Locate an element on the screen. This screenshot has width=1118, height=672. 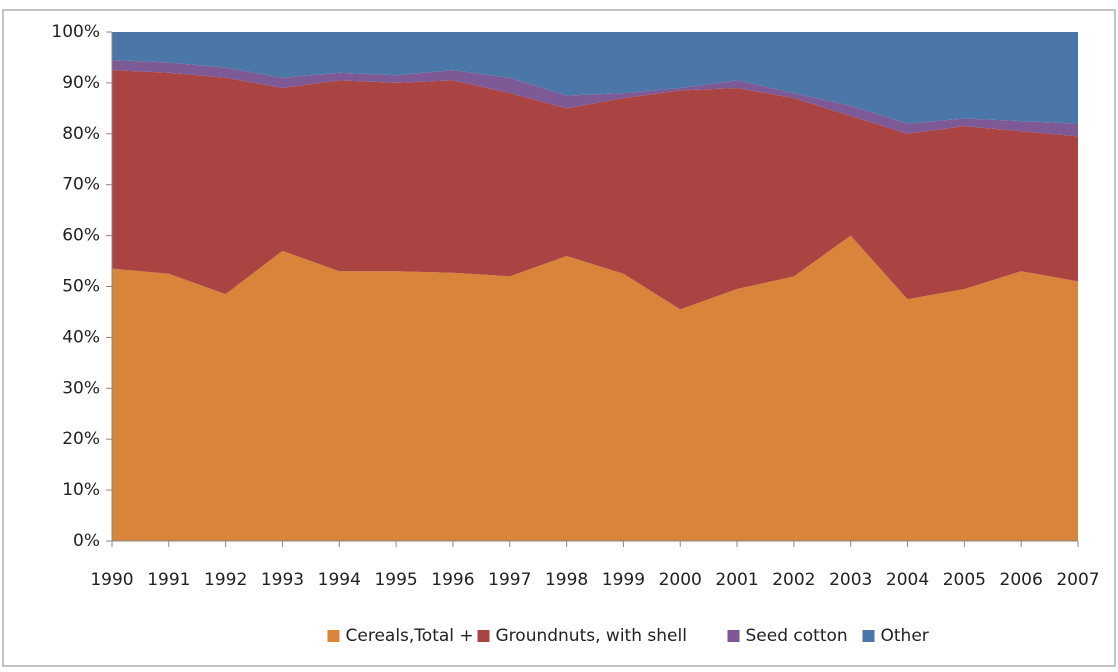
x-tick-label: 1990 is located at coordinates (111, 580).